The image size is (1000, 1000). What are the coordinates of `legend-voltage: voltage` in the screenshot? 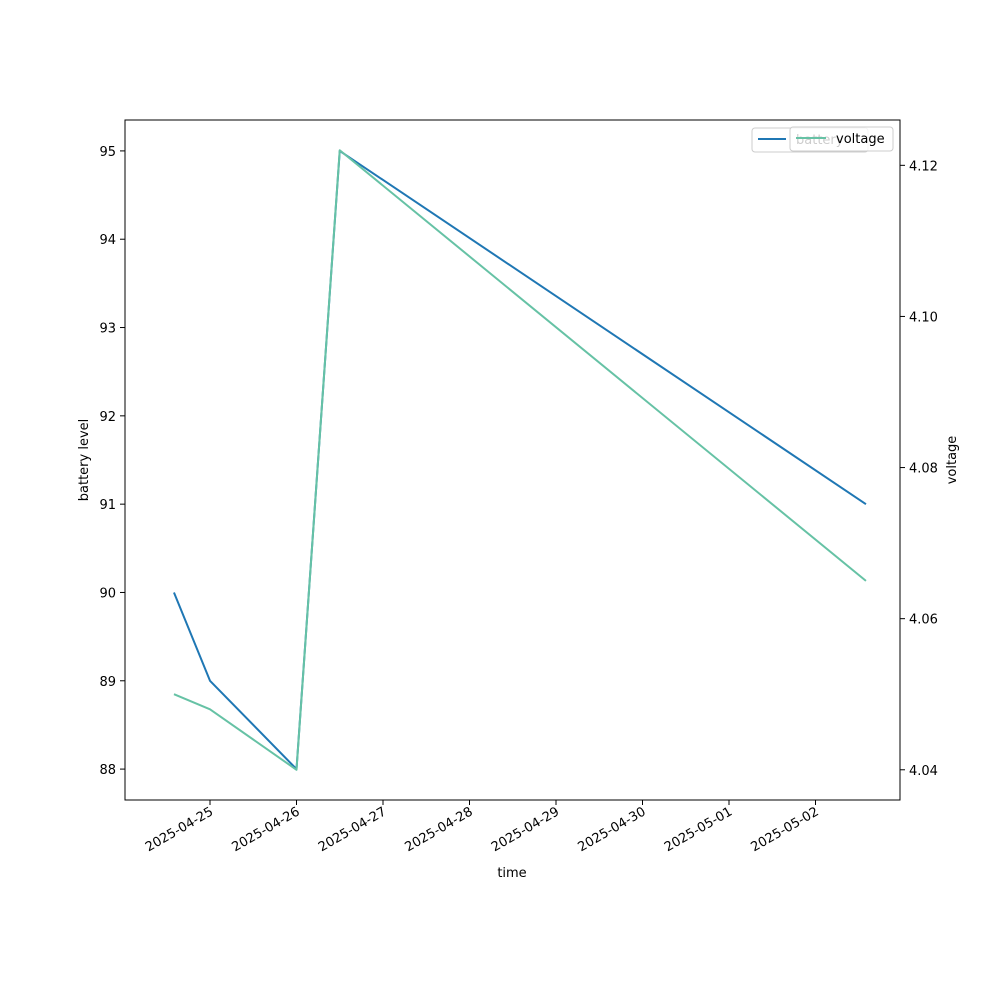 It's located at (841, 139).